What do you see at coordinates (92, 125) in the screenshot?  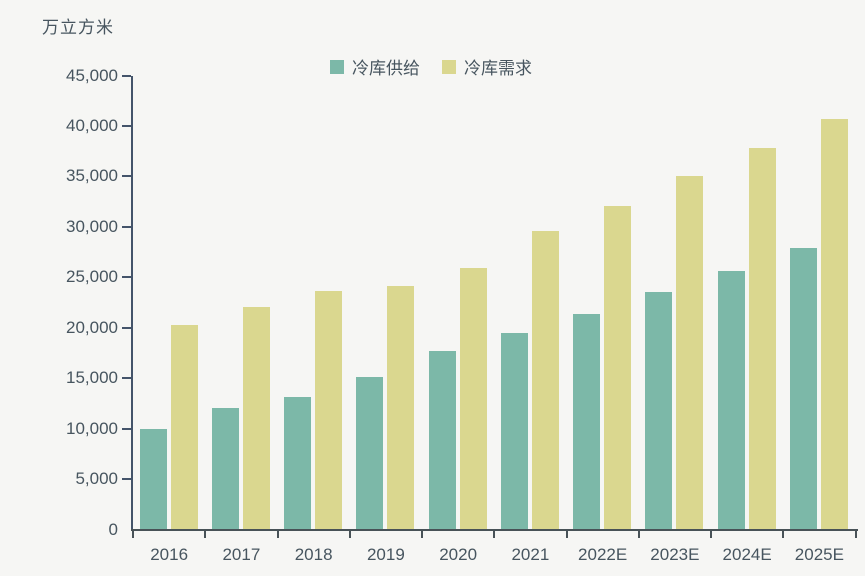 I see `y-axis-label: 40,000` at bounding box center [92, 125].